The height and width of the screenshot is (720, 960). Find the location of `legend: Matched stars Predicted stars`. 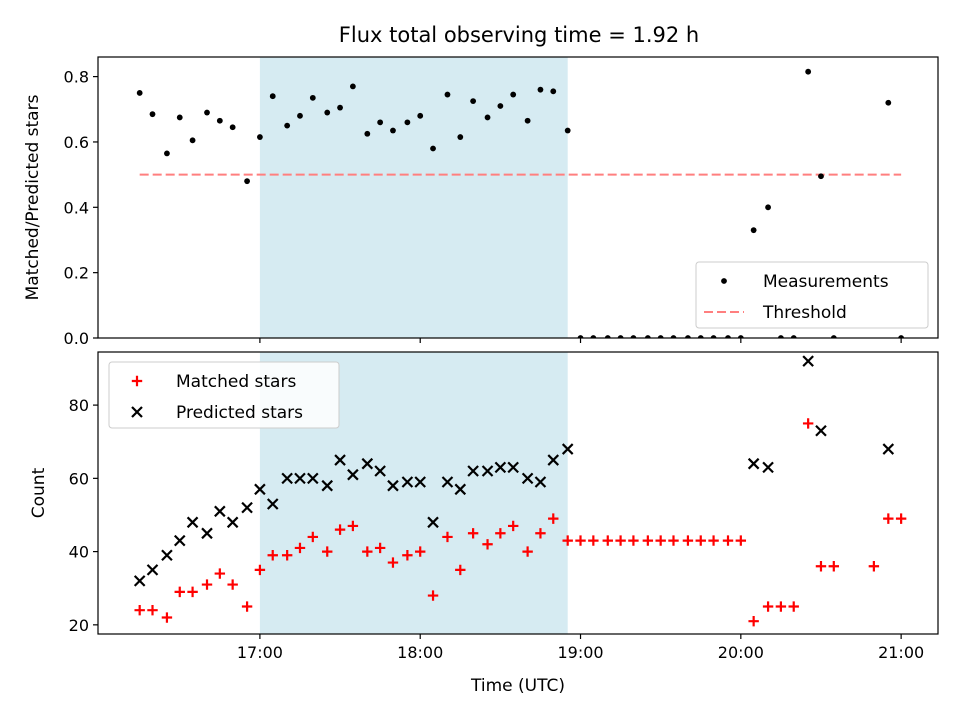

legend: Matched stars Predicted stars is located at coordinates (224, 395).